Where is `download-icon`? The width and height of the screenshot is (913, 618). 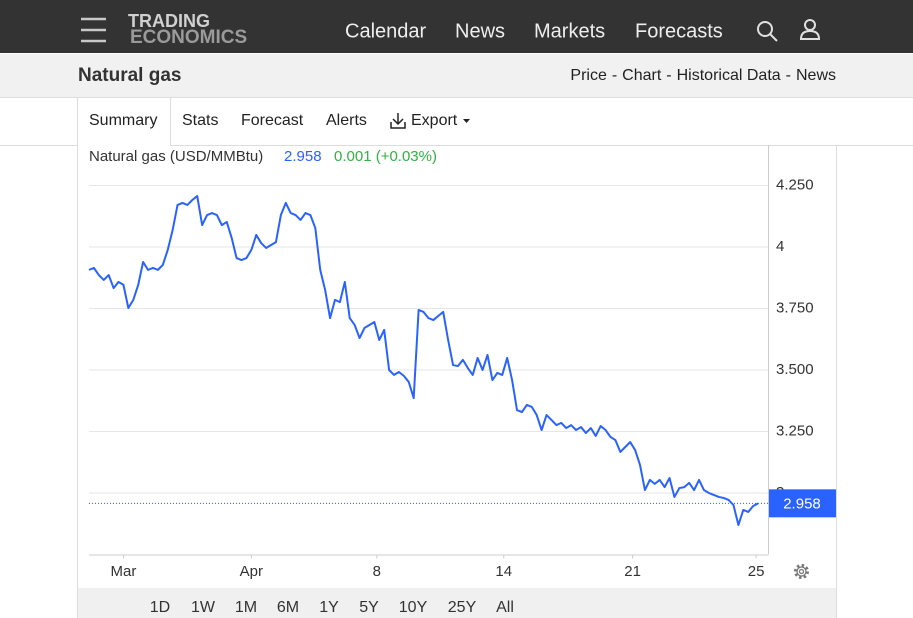
download-icon is located at coordinates (398, 121).